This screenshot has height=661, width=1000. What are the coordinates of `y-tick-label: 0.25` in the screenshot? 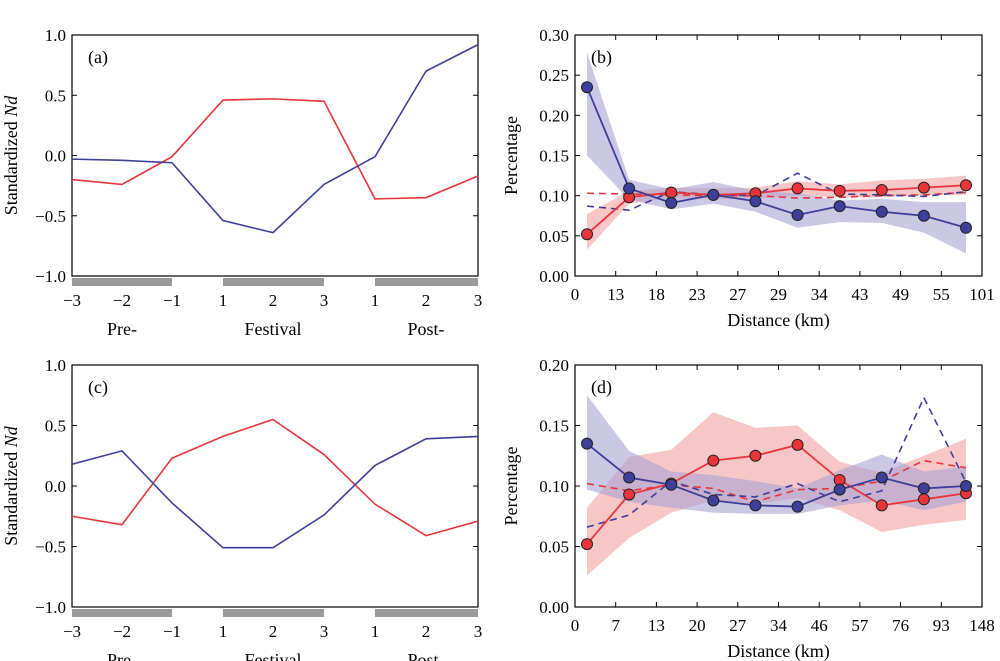 It's located at (554, 75).